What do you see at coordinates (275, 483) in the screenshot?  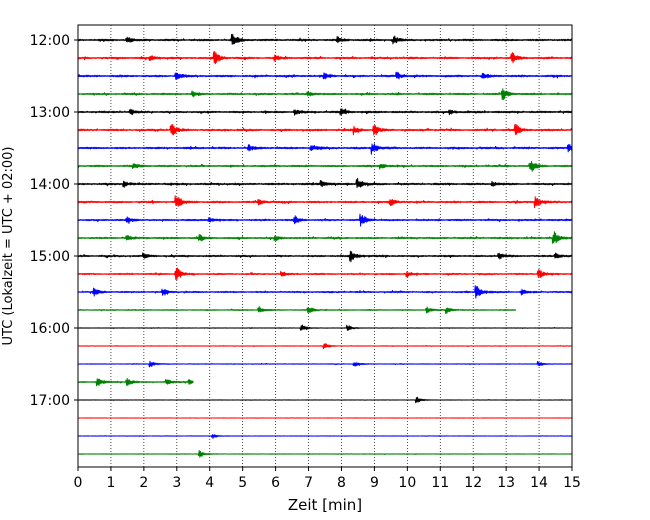 I see `x-tick-label: 6` at bounding box center [275, 483].